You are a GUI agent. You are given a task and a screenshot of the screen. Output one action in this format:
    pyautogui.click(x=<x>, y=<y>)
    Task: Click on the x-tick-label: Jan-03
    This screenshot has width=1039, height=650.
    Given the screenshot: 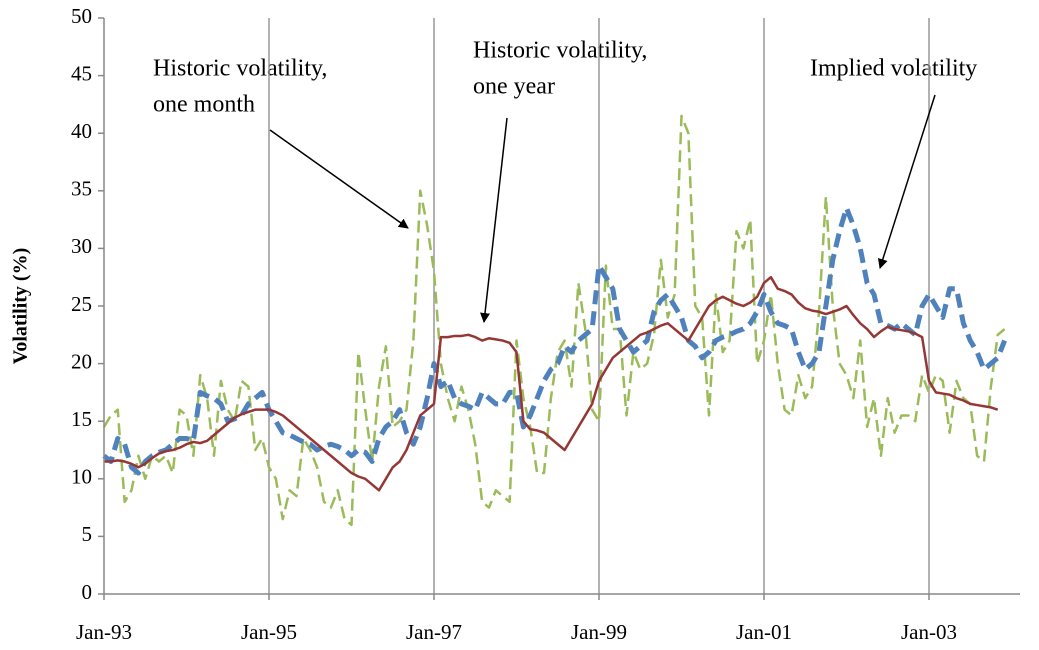 What is the action you would take?
    pyautogui.click(x=929, y=632)
    